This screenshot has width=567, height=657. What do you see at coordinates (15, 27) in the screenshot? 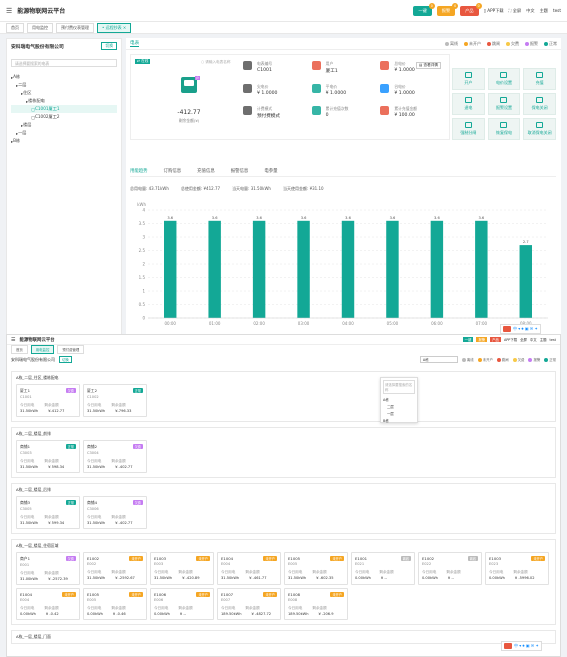
I see `tab-home: 首页` at bounding box center [15, 27].